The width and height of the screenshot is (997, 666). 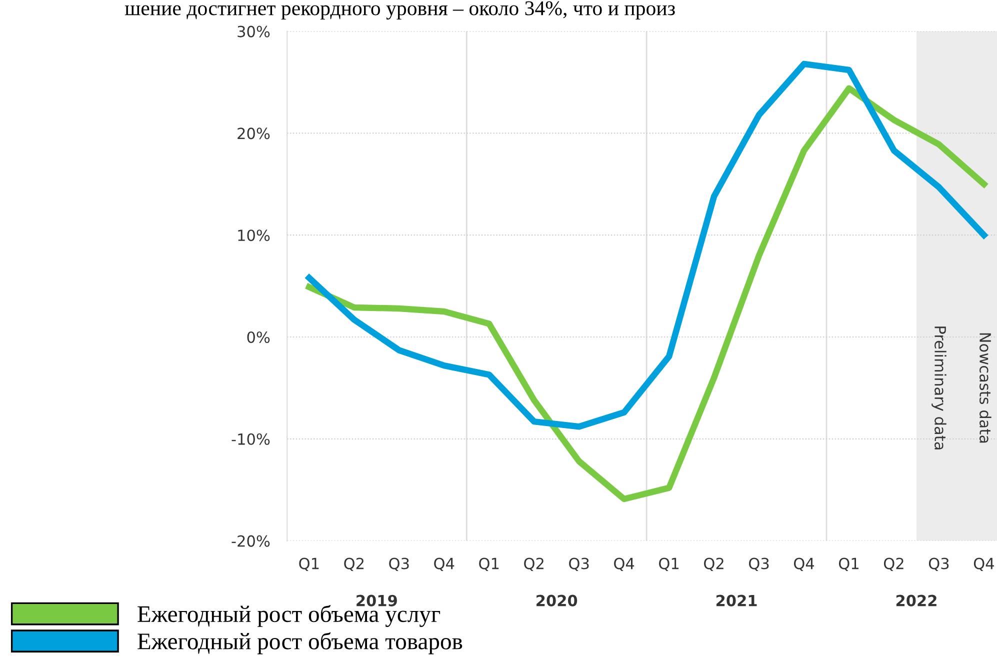 I want to click on text: шение достигнет рекордного уровня – около 34%, что и произ, so click(x=399, y=10).